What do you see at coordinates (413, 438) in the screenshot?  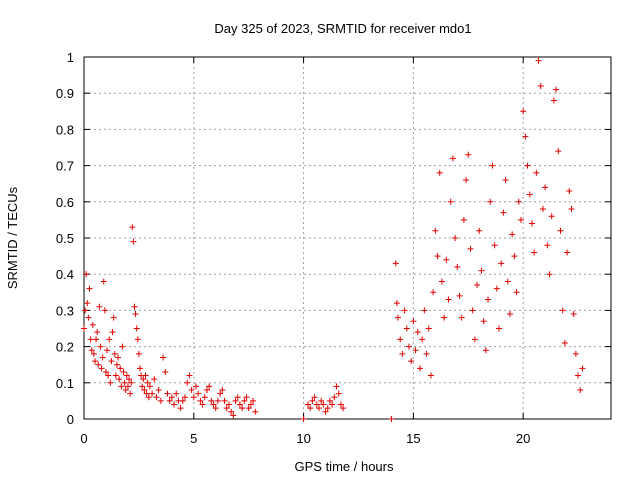 I see `x-tick-label: 15` at bounding box center [413, 438].